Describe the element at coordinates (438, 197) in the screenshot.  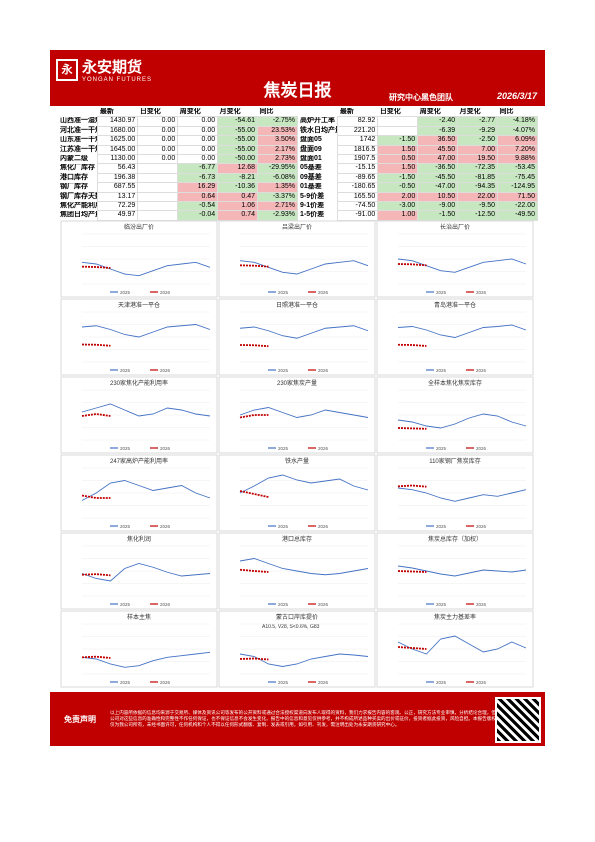
I see `cell: 10.50` at that location.